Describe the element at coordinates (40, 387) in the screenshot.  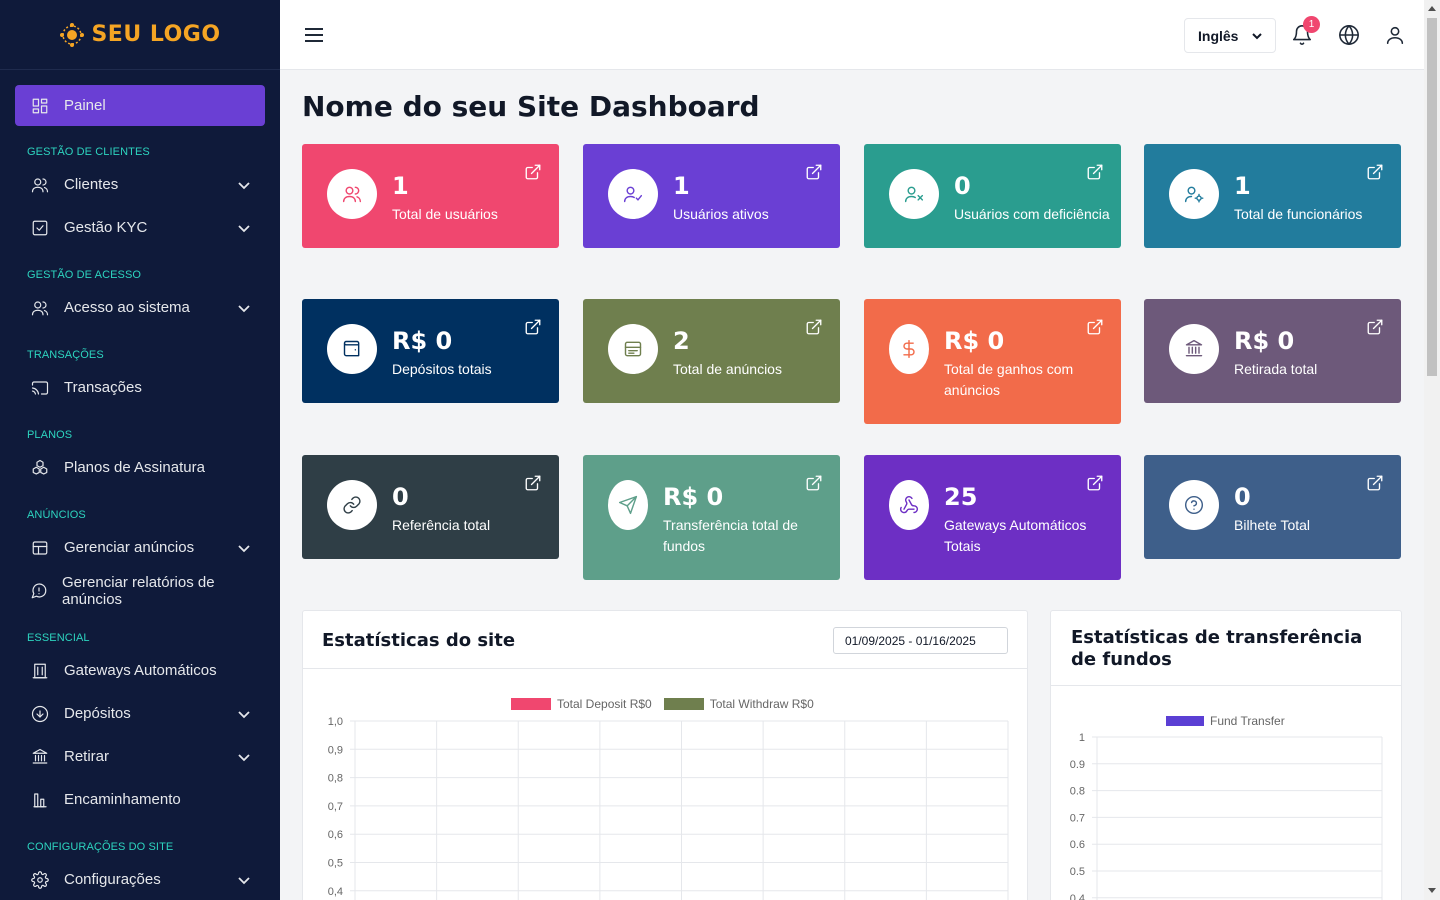
I see `cast-icon` at that location.